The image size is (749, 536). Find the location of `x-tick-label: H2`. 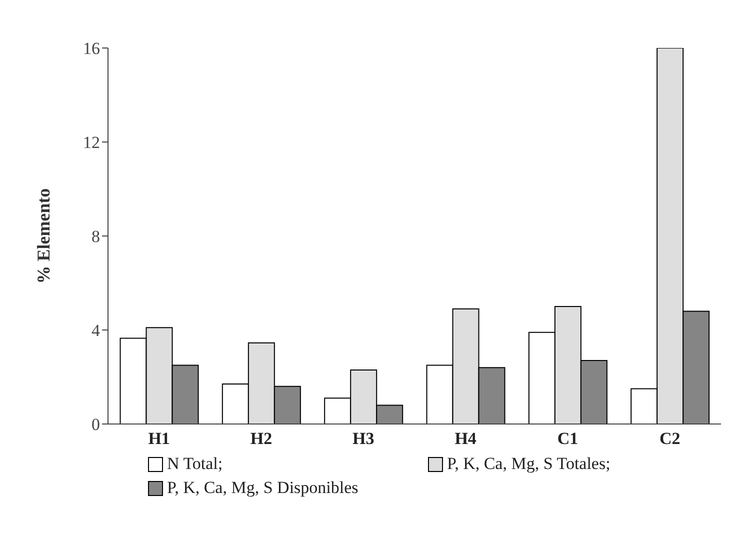

x-tick-label: H2 is located at coordinates (261, 438).